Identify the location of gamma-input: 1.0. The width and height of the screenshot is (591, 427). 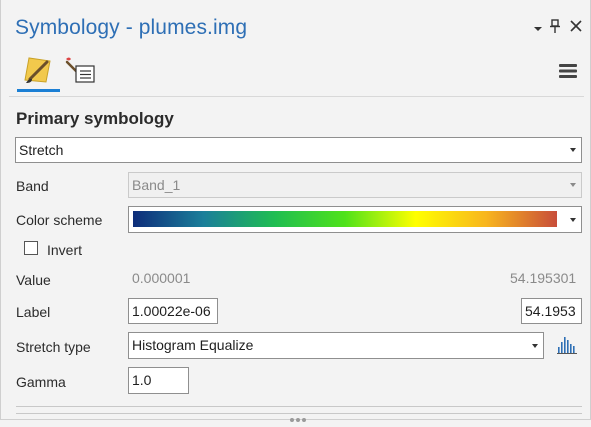
(158, 380).